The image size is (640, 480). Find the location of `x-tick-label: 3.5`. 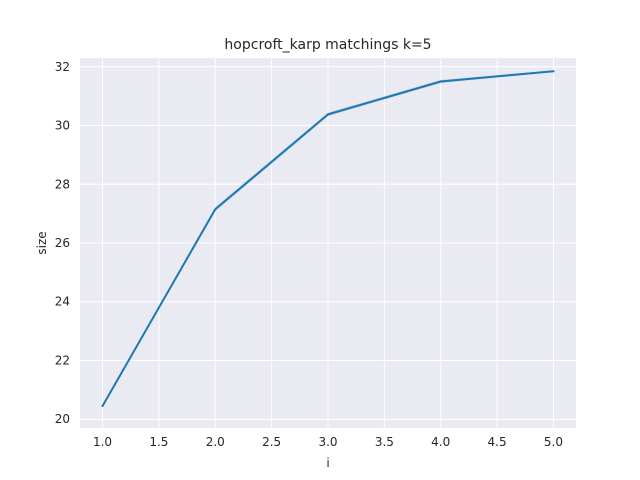

x-tick-label: 3.5 is located at coordinates (384, 442).